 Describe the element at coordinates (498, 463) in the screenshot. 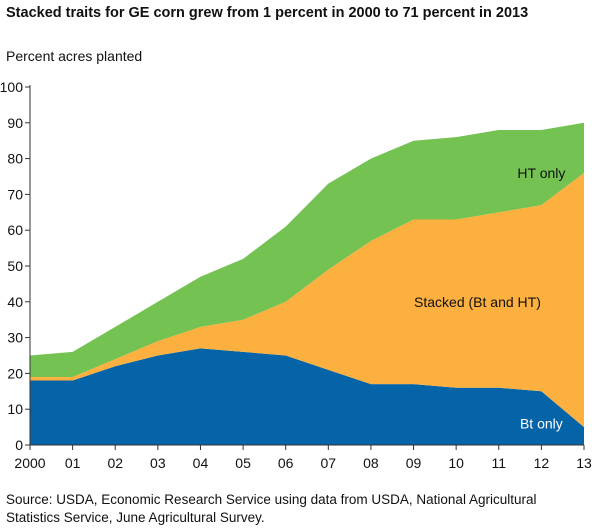

I see `x-tick-label: 11` at that location.